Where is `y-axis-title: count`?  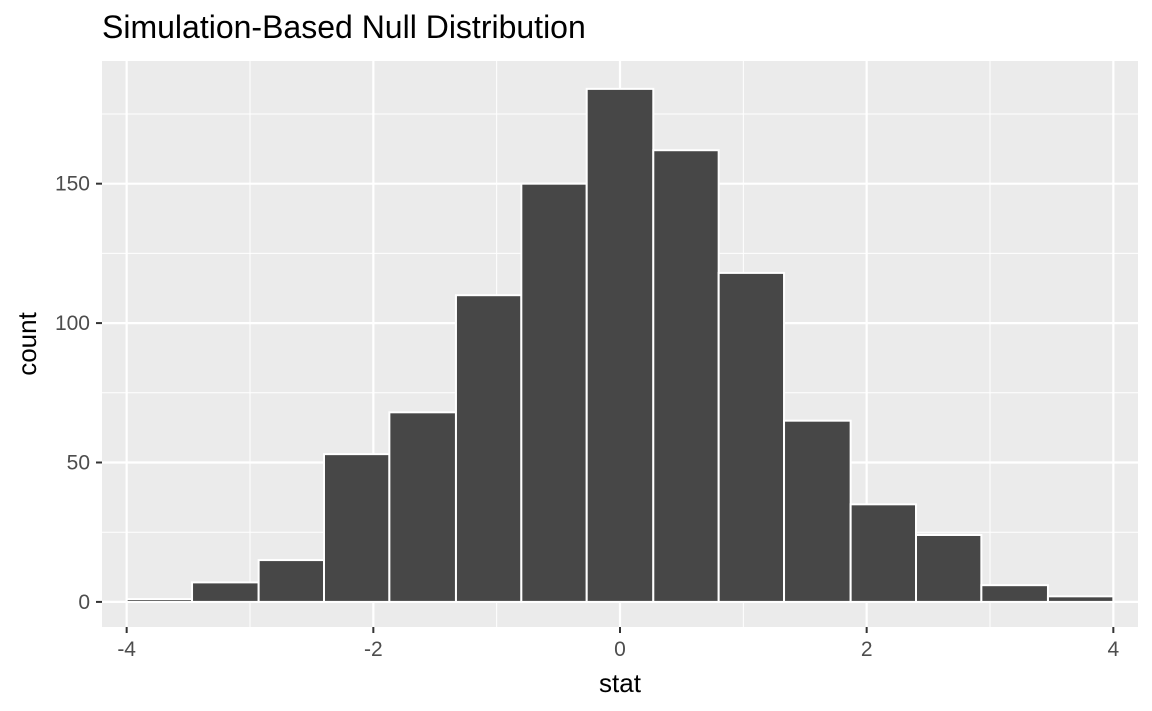
y-axis-title: count is located at coordinates (27, 343).